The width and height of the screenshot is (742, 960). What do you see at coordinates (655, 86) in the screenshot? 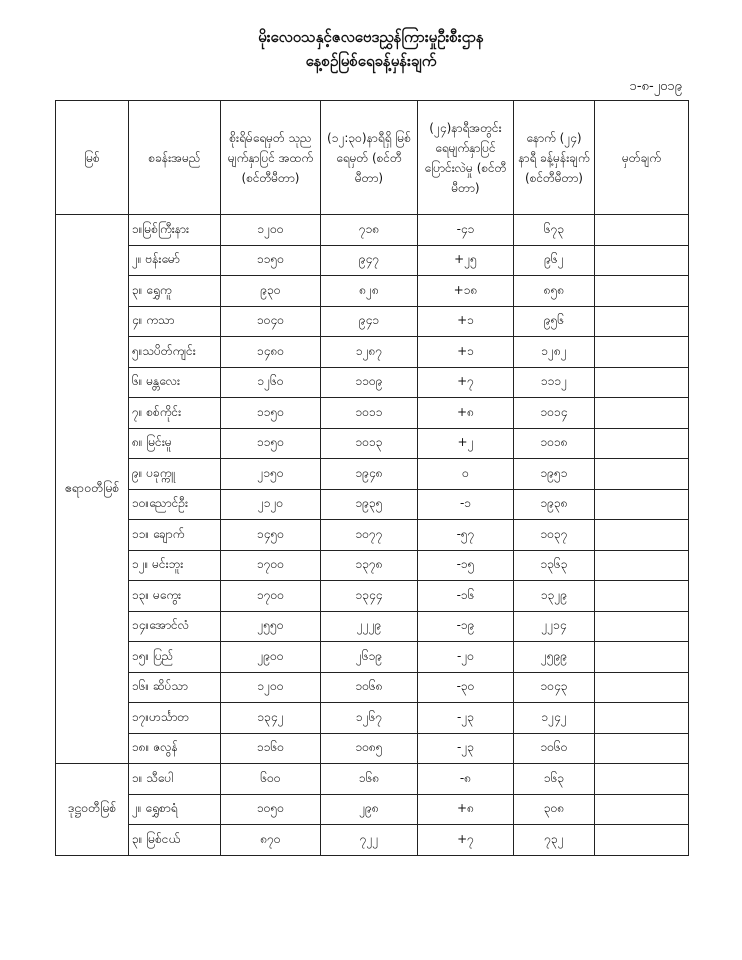
I see `report-date: ၁-၈-၂၀၁၉` at bounding box center [655, 86].